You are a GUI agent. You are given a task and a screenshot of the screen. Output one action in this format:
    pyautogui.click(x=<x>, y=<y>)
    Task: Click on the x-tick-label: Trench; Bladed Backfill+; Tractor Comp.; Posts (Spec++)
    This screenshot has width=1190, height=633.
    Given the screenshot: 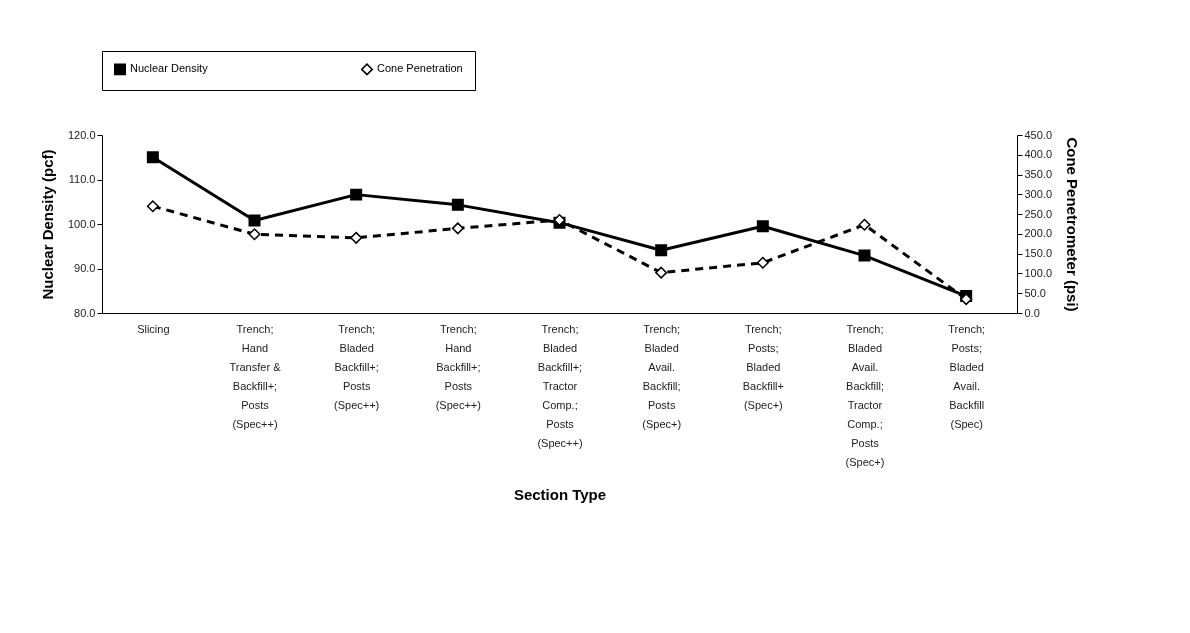 What is the action you would take?
    pyautogui.click(x=560, y=385)
    